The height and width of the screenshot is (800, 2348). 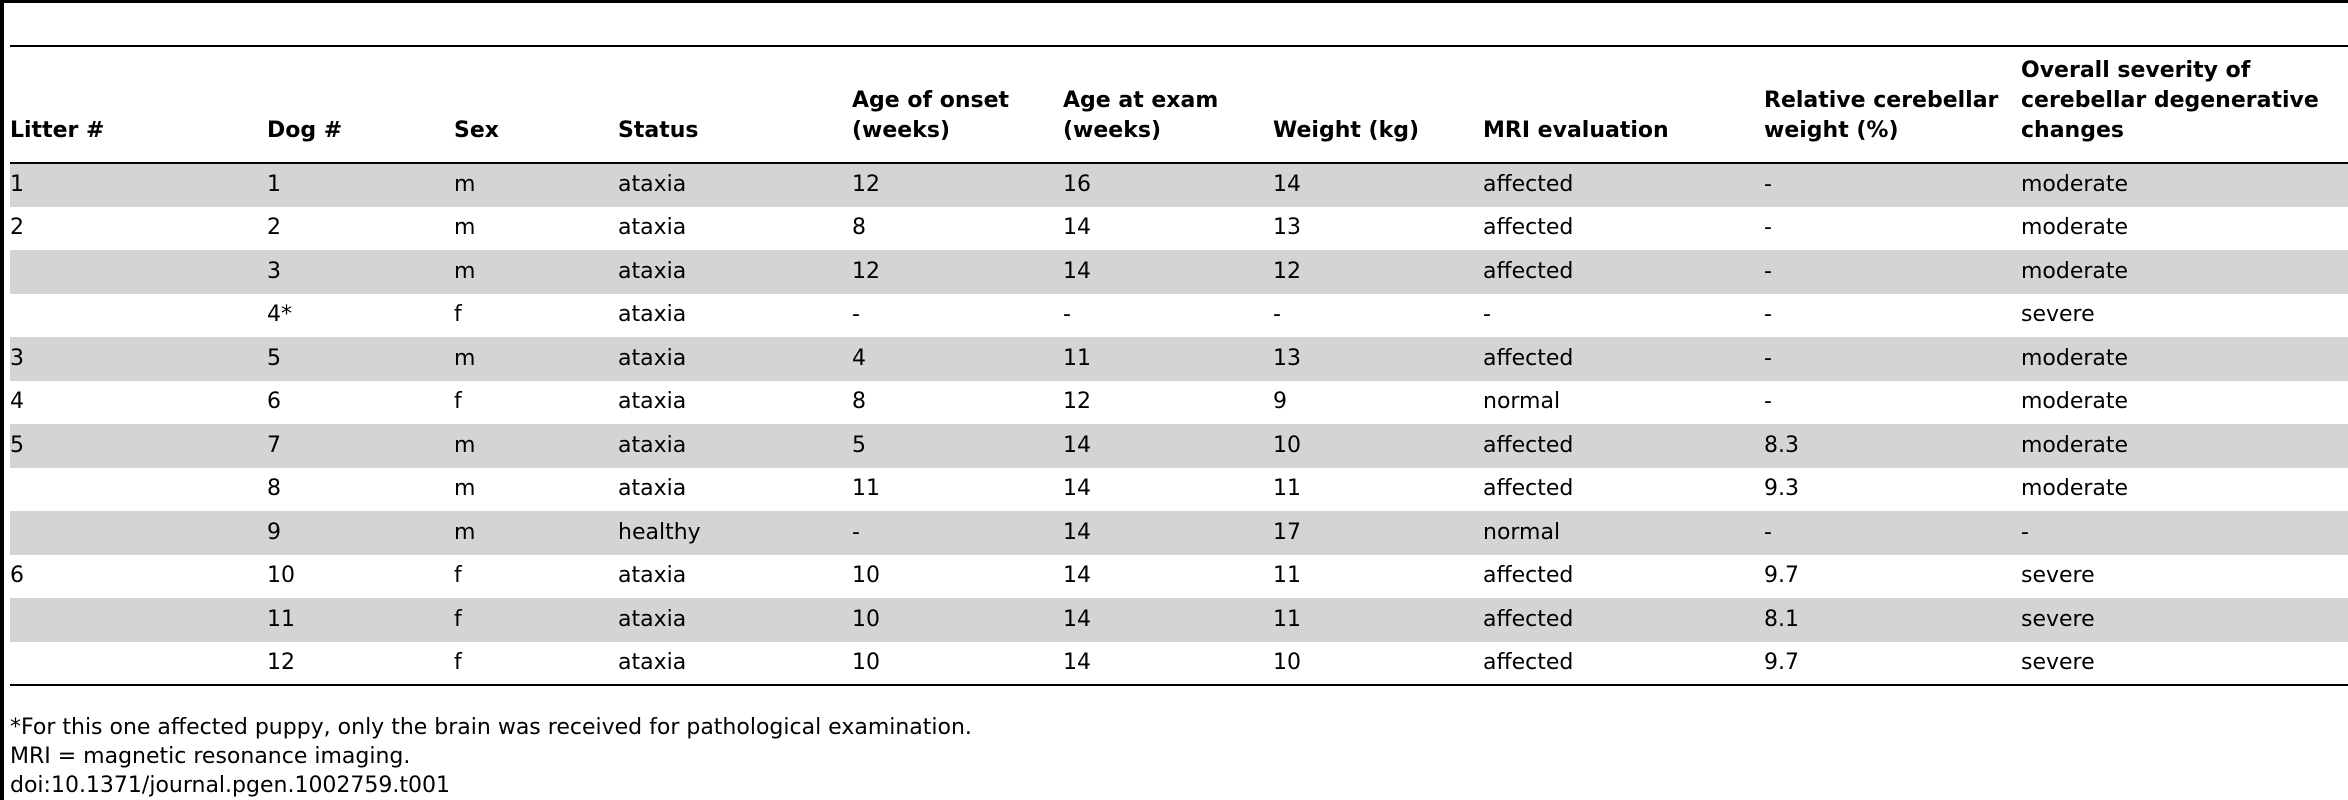 I want to click on table-row: 12 f ataxia 10 14 10 affected 9.7 severe, so click(x=1179, y=663).